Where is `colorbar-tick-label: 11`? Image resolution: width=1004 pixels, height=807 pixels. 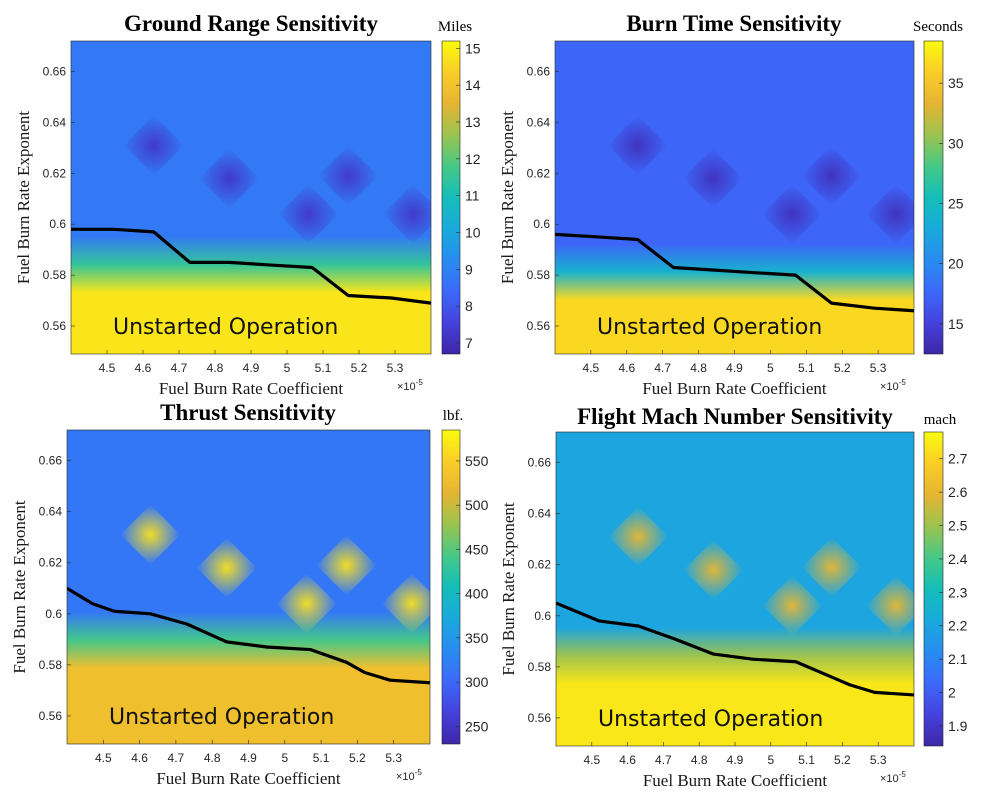 colorbar-tick-label: 11 is located at coordinates (472, 196).